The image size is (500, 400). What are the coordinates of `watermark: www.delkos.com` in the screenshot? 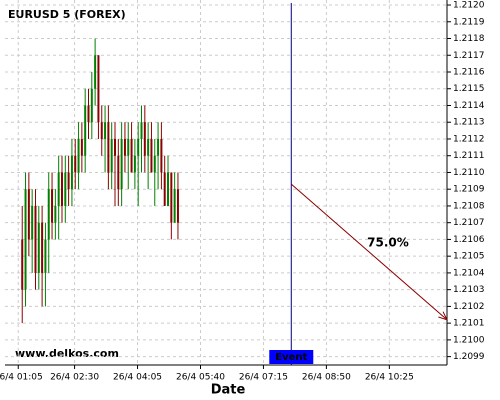 It's located at (67, 353).